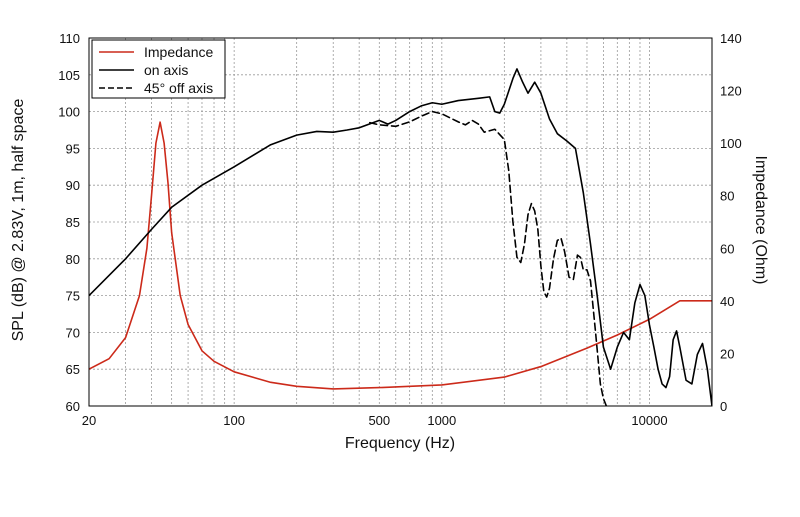 The width and height of the screenshot is (800, 517). What do you see at coordinates (73, 222) in the screenshot?
I see `left-tick-label-85: 85` at bounding box center [73, 222].